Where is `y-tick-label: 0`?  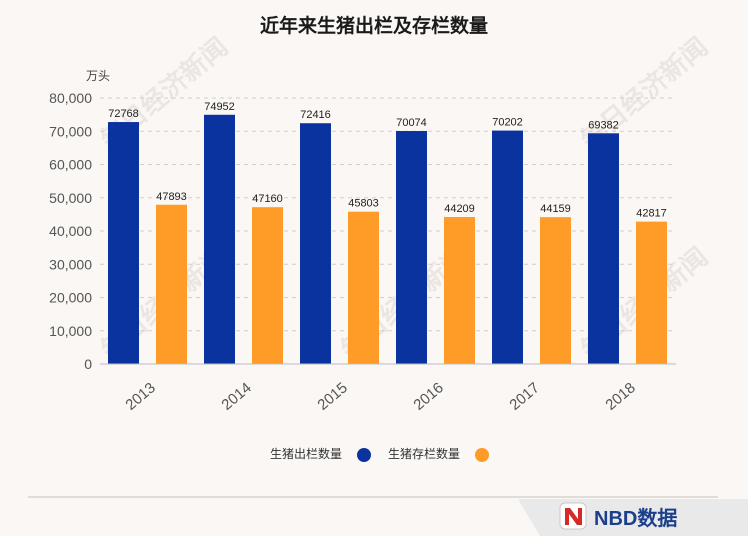 y-tick-label: 0 is located at coordinates (88, 364).